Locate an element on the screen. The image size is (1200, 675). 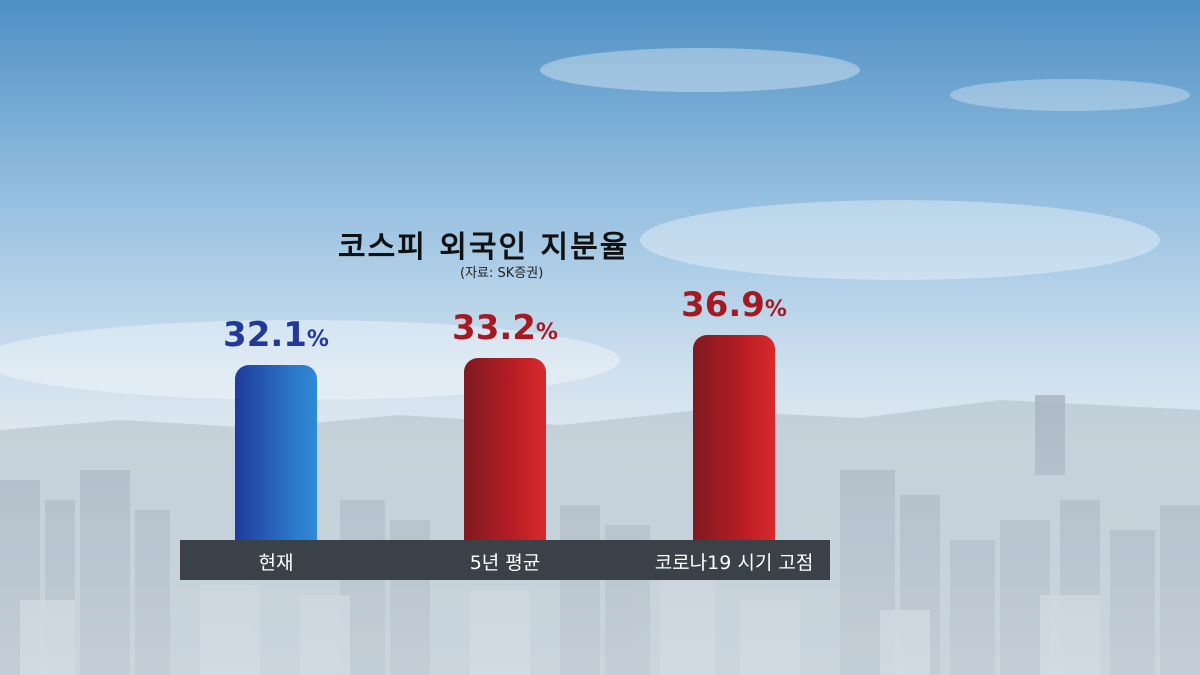
category-label-2: 5년 평균 is located at coordinates (505, 563).